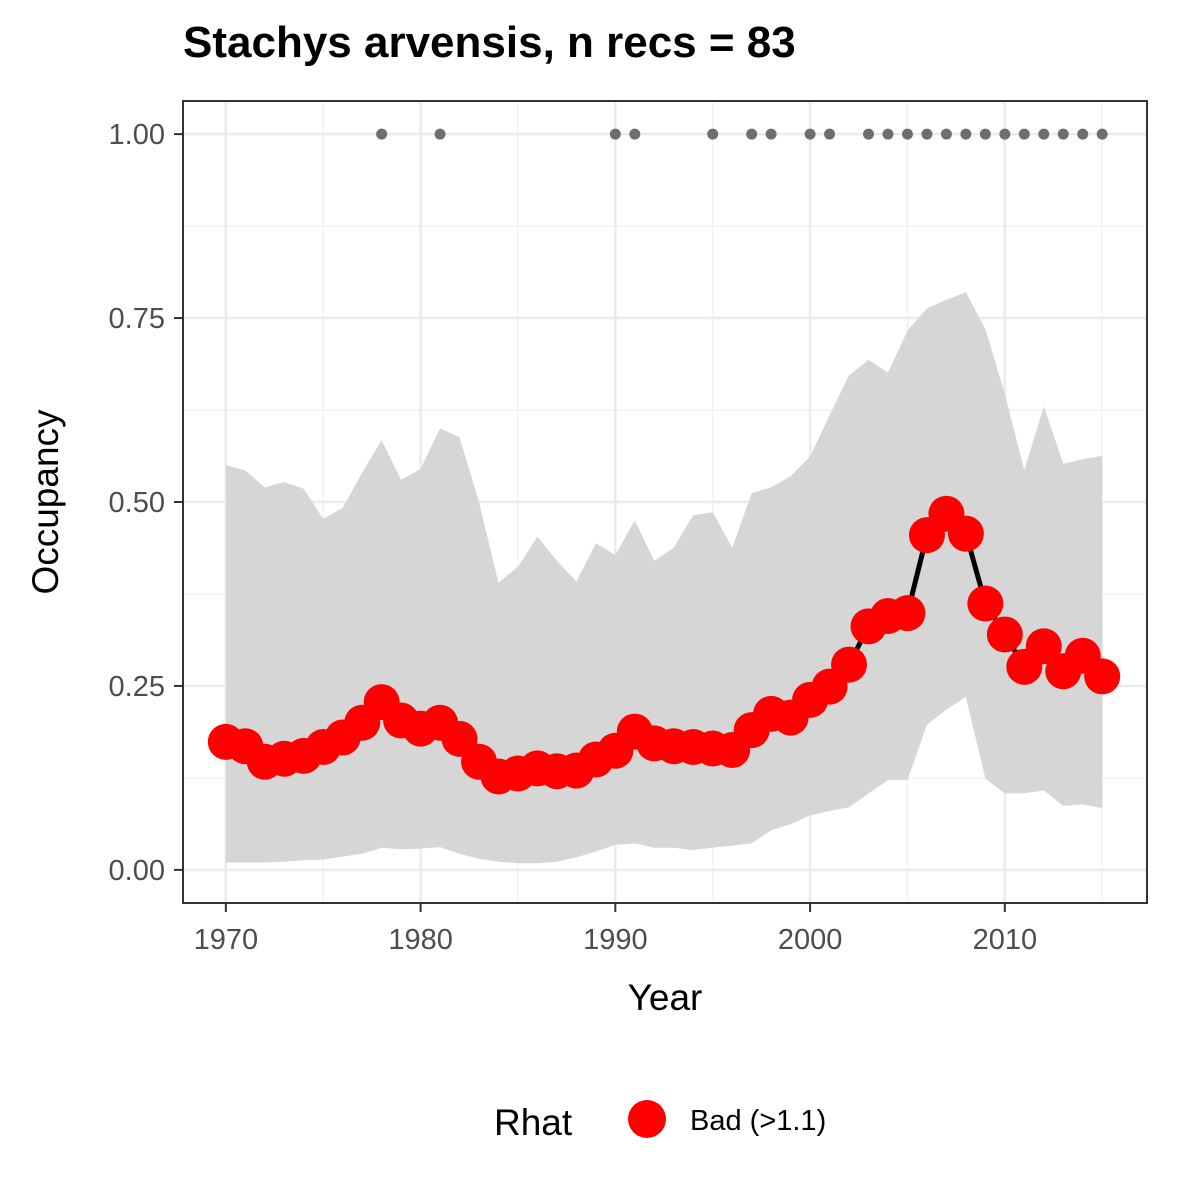 Image resolution: width=1200 pixels, height=1200 pixels. I want to click on record-point-2006, so click(927, 134).